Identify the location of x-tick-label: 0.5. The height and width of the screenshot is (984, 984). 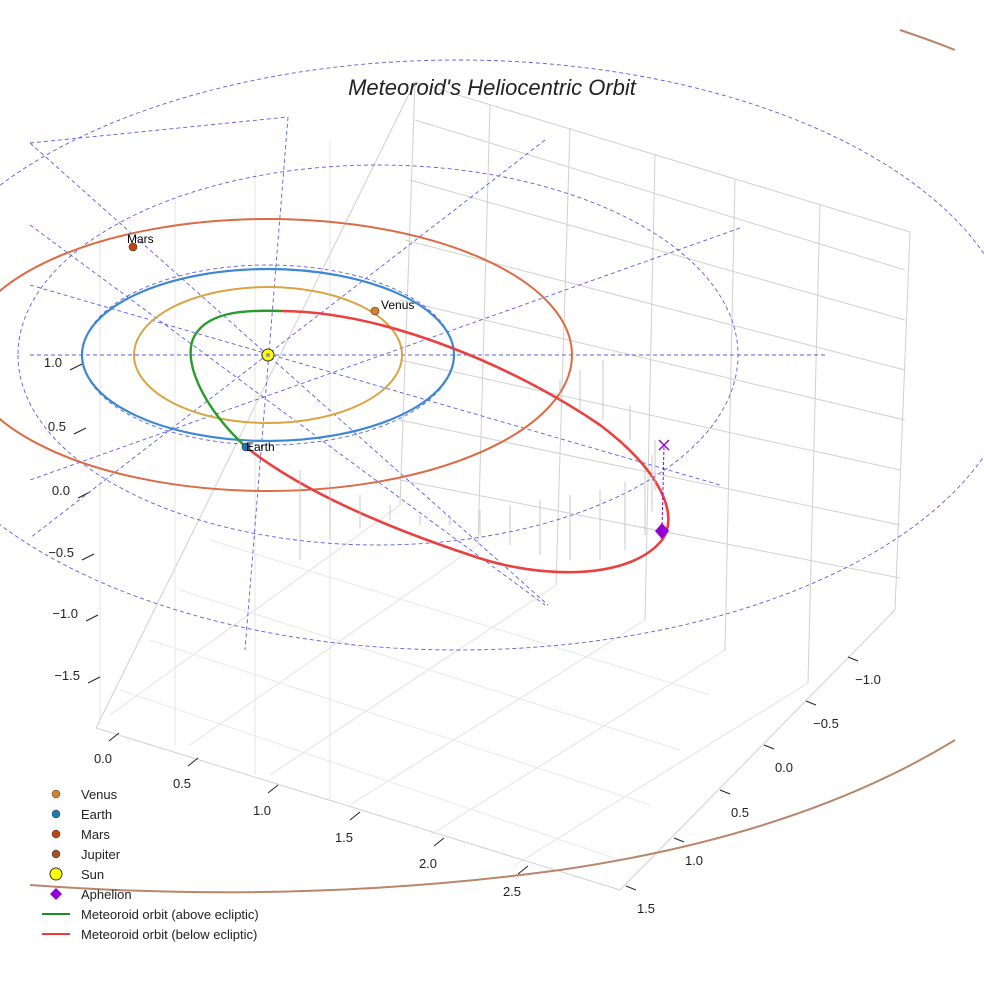
(182, 783).